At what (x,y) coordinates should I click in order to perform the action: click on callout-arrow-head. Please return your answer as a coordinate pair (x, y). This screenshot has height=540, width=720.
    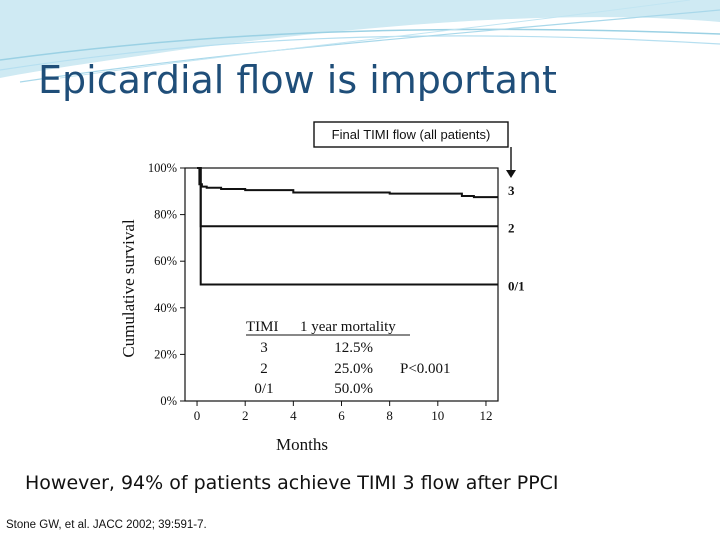
    Looking at the image, I should click on (511, 174).